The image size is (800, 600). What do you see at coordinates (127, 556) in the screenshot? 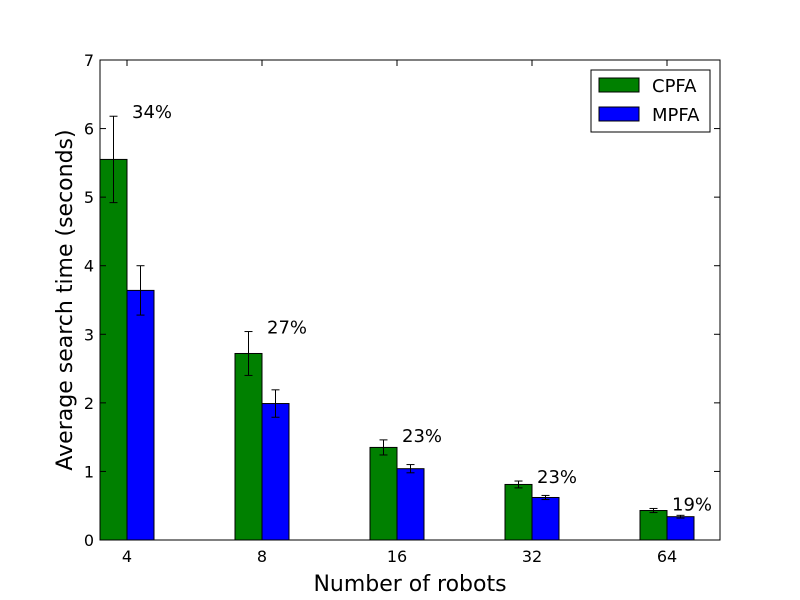
I see `x-tick-label-4: 4` at bounding box center [127, 556].